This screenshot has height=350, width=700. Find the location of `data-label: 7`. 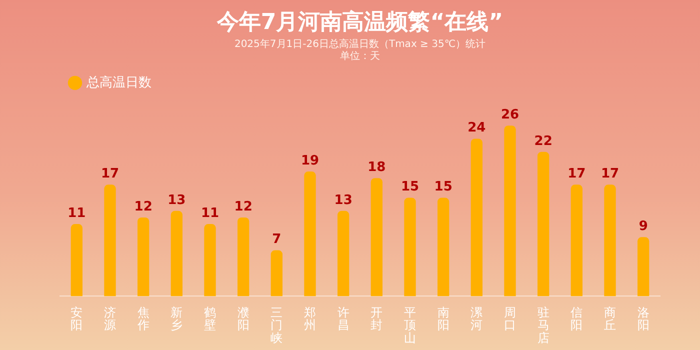

data-label: 7 is located at coordinates (277, 240).